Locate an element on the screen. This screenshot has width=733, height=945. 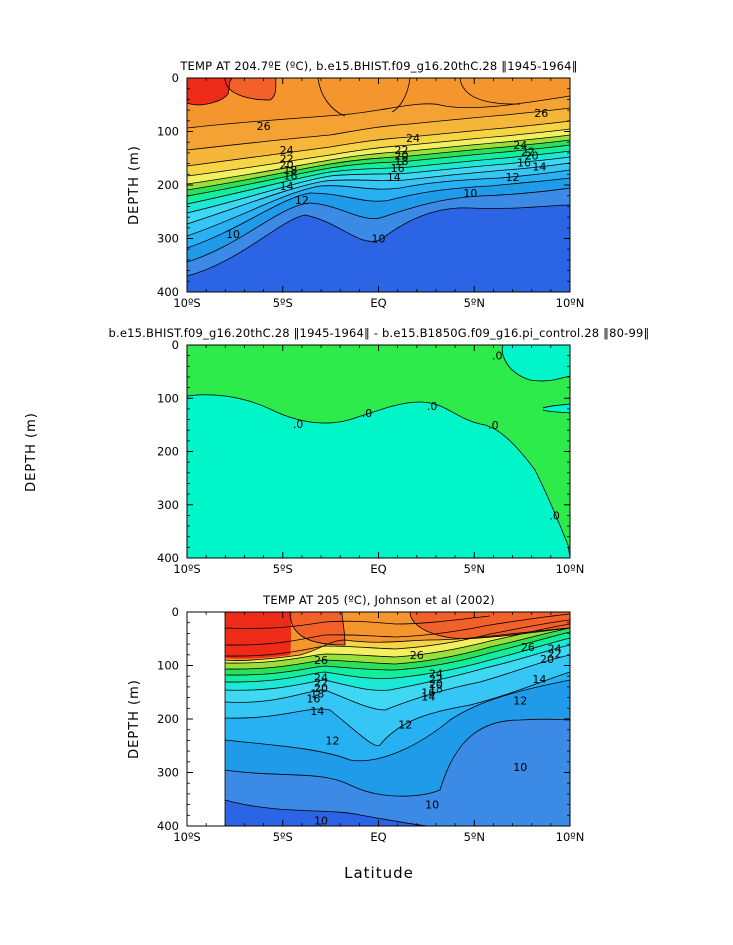
panel-3-ticks: 10ºS 5ºS EQ 5ºN 10ºN 0 100 200 300 400 is located at coordinates (370, 724).